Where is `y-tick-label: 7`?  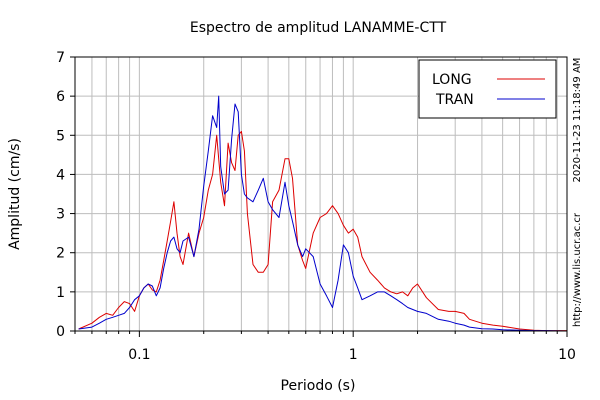
y-tick-label: 7 is located at coordinates (60, 58).